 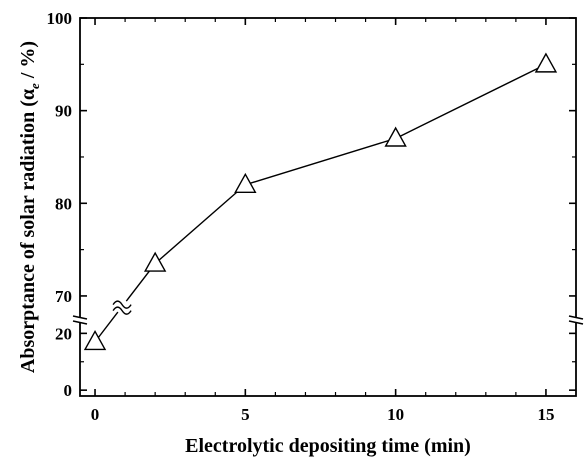 I want to click on y-axis-label-subscript: e, so click(x=34, y=86).